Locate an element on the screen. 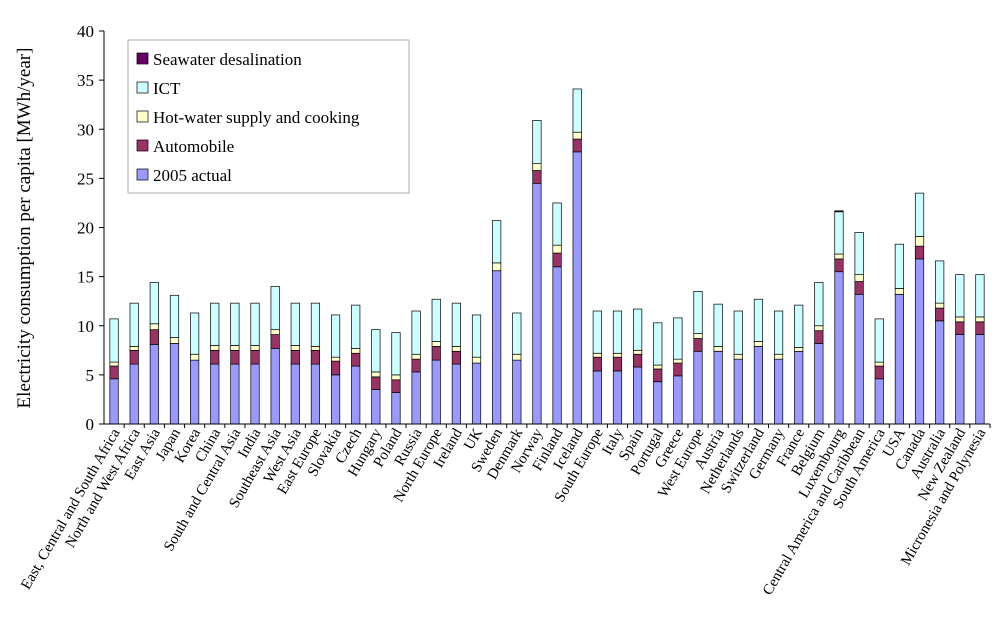 The width and height of the screenshot is (1000, 644). y-ticks: 0 5 10 15 20 25 30 35 40 is located at coordinates (90, 228).